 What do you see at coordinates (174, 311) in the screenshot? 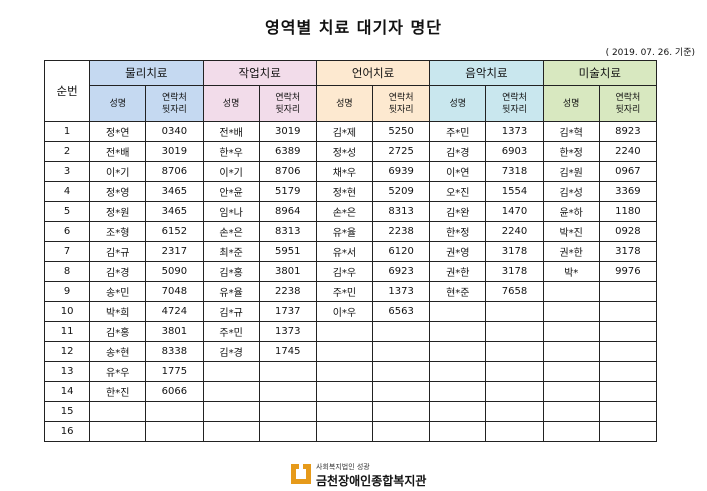
I see `phone-suffix-cell: 4724` at bounding box center [174, 311].